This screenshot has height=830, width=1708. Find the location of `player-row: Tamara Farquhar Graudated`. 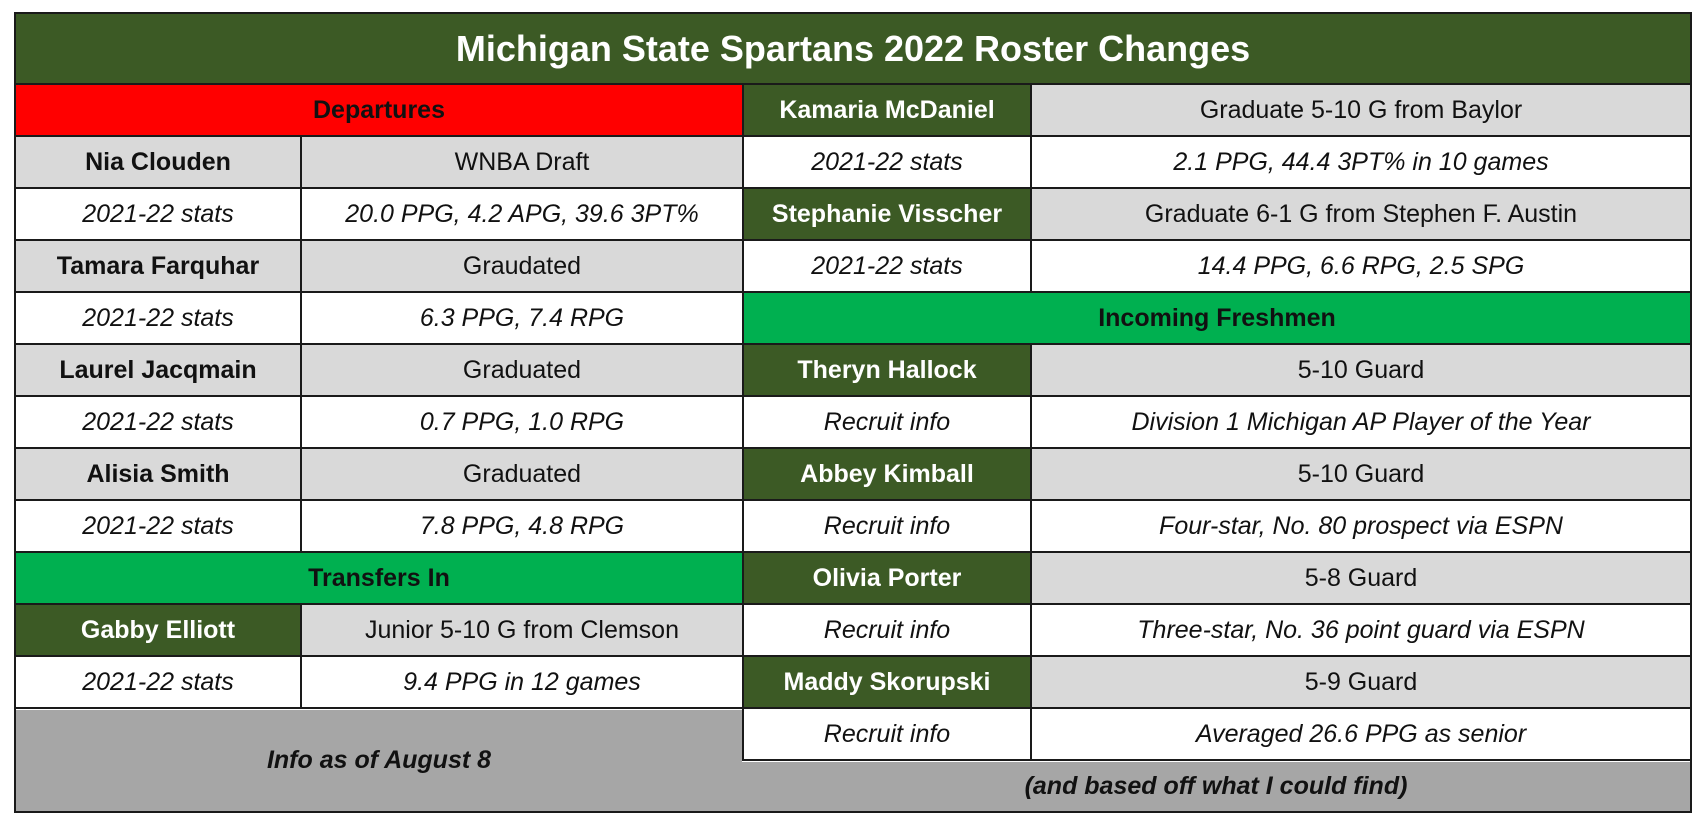

player-row: Tamara Farquhar Graudated is located at coordinates (379, 267).